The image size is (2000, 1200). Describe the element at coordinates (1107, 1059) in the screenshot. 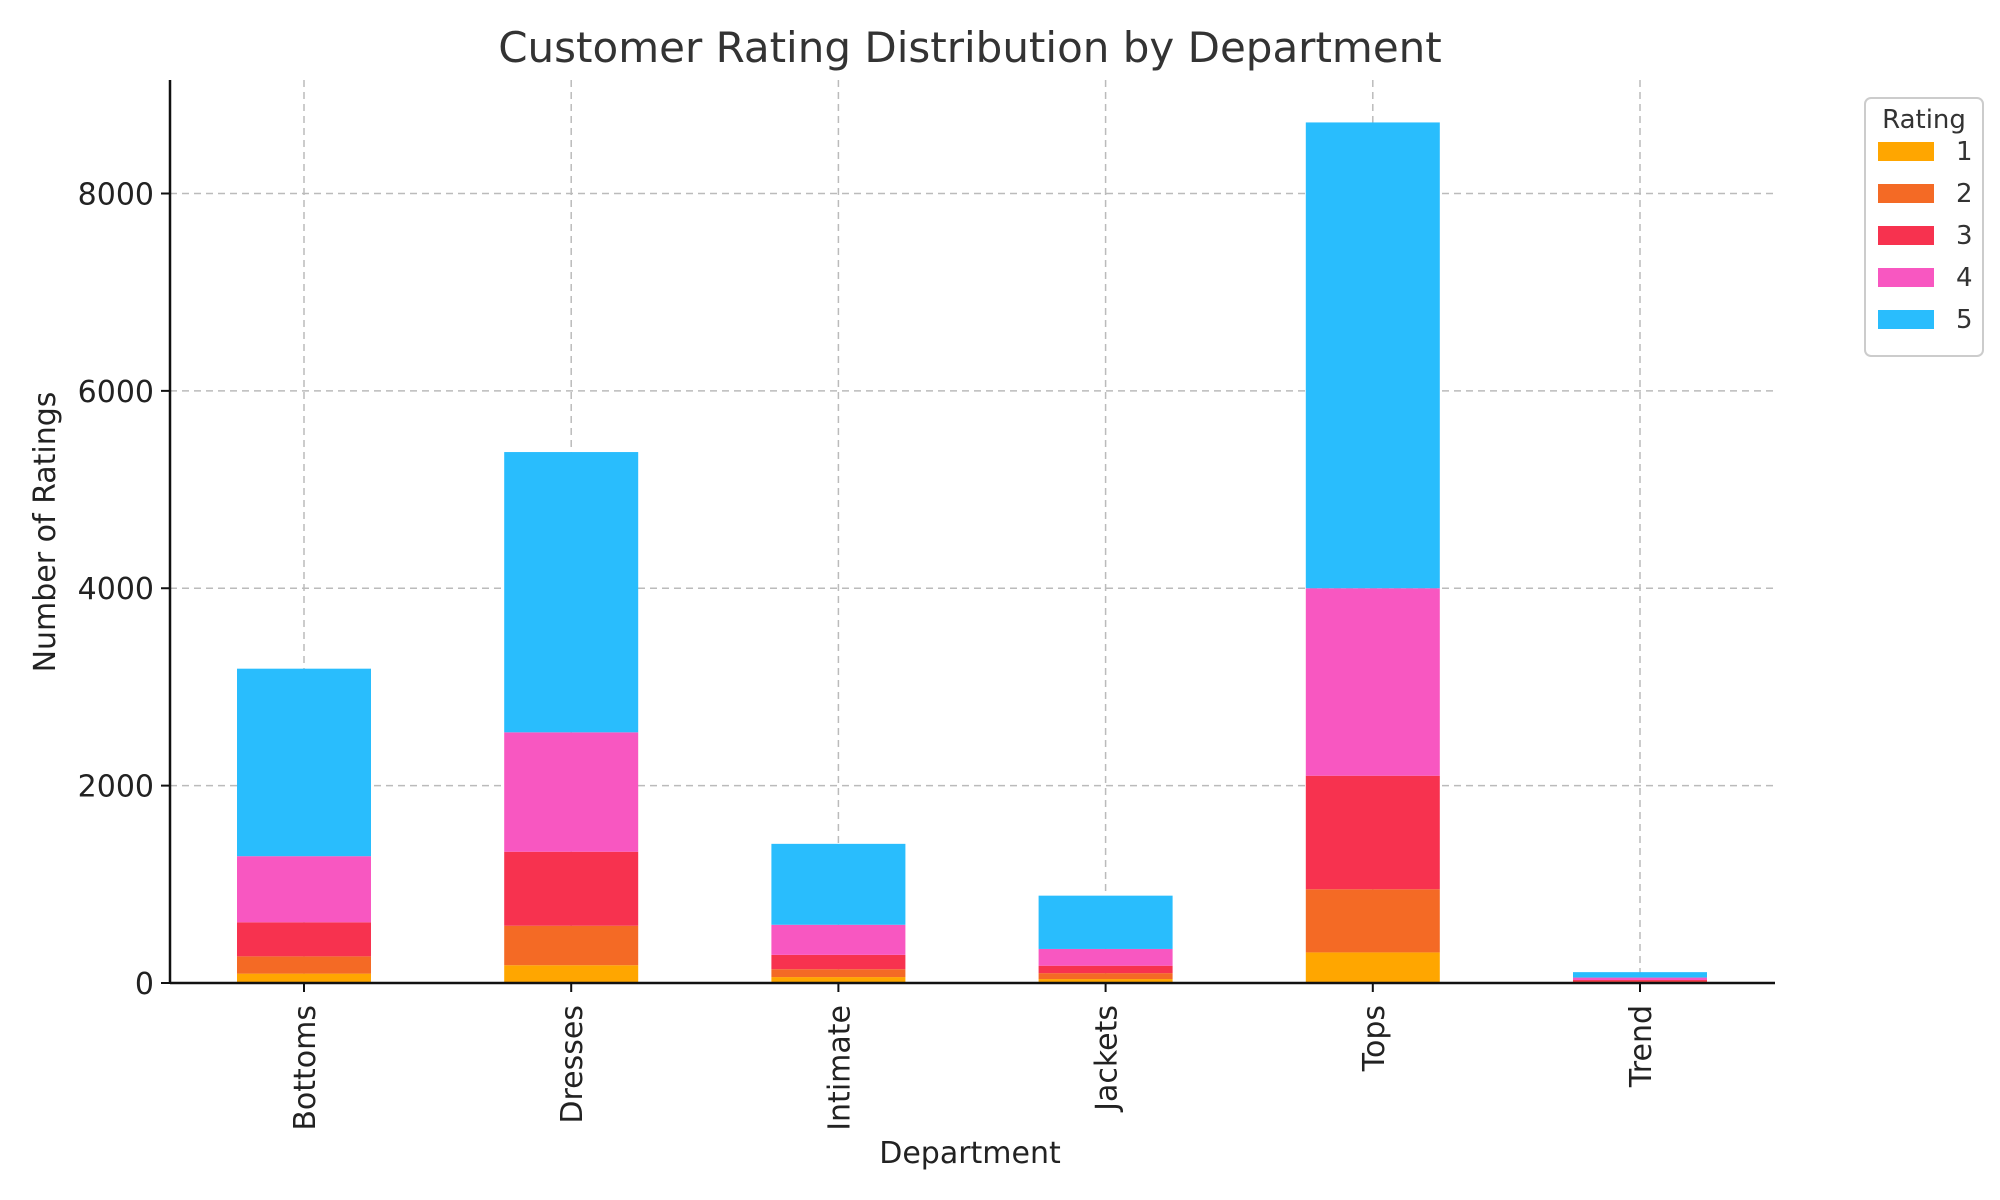

I see `x-tick-label: Jackets` at that location.